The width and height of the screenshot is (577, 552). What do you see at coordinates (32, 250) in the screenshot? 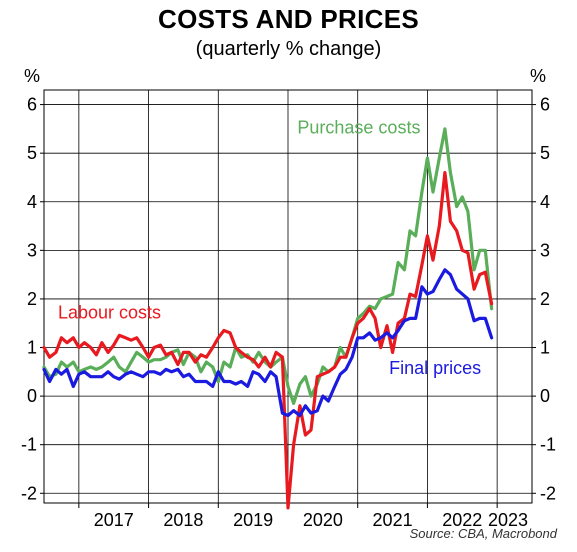
I see `y-tick-label-left: 3` at bounding box center [32, 250].